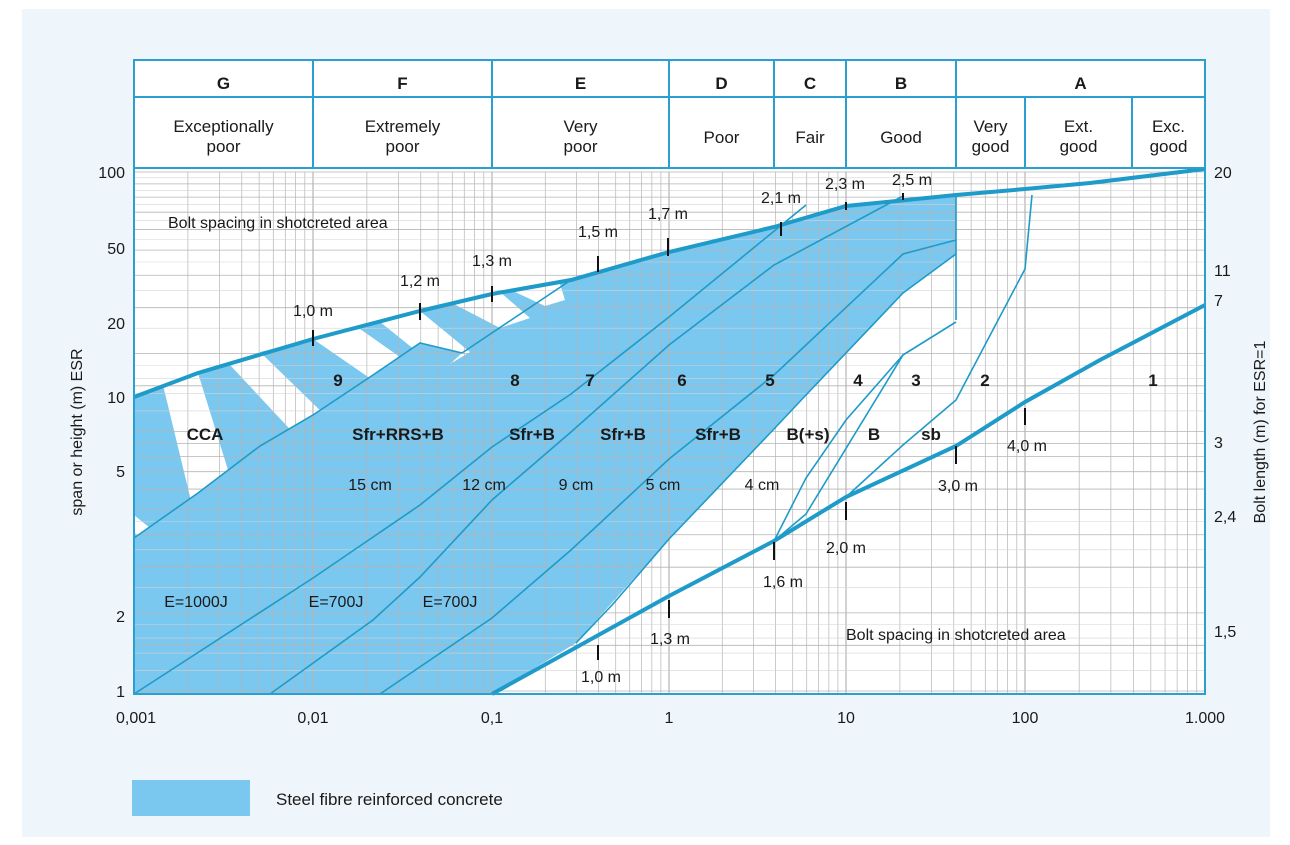 The image size is (1290, 845). What do you see at coordinates (205, 434) in the screenshot?
I see `cca-label: CCA` at bounding box center [205, 434].